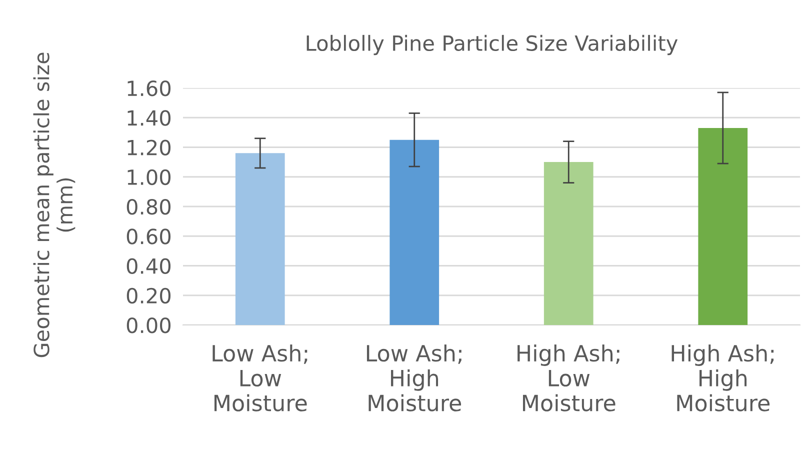 The width and height of the screenshot is (802, 460). I want to click on x-tick-label: Low Ash; High Moisture, so click(414, 378).